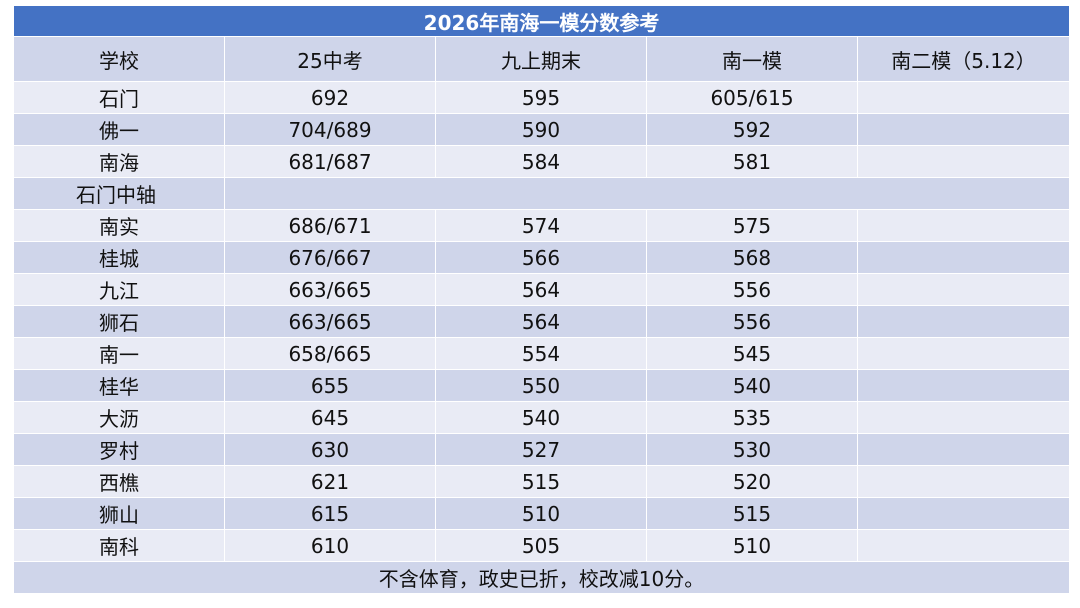  I want to click on cell-yimo: 530, so click(752, 449).